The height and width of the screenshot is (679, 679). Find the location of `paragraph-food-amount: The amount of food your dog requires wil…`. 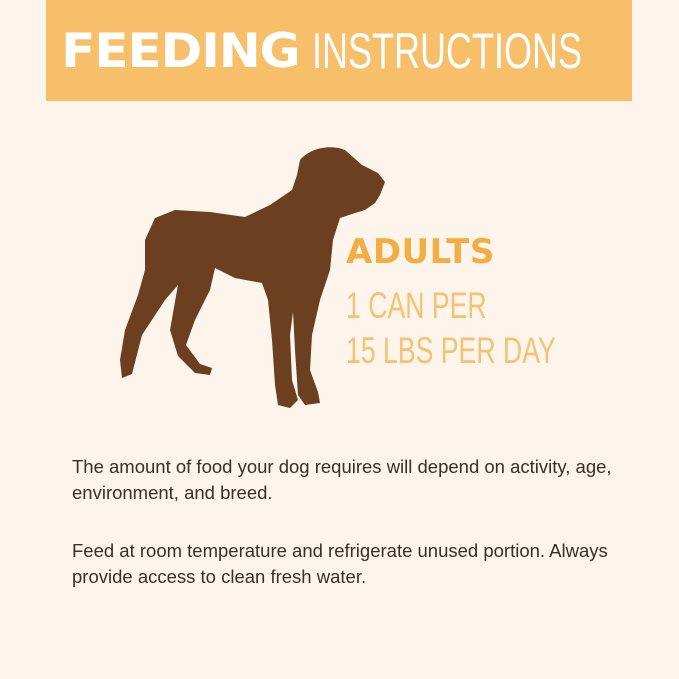

paragraph-food-amount: The amount of food your dog requires wil… is located at coordinates (342, 479).